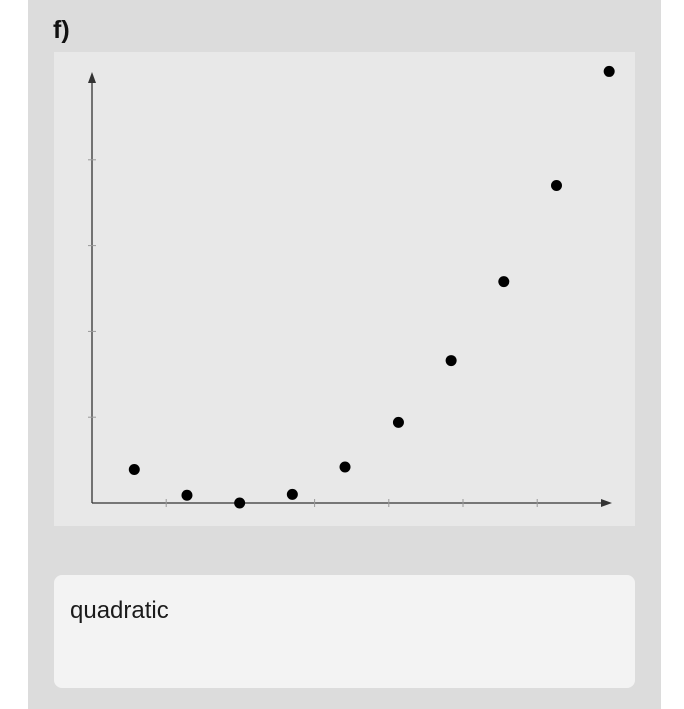 Image resolution: width=684 pixels, height=709 pixels. I want to click on answer-text: quadratic, so click(119, 610).